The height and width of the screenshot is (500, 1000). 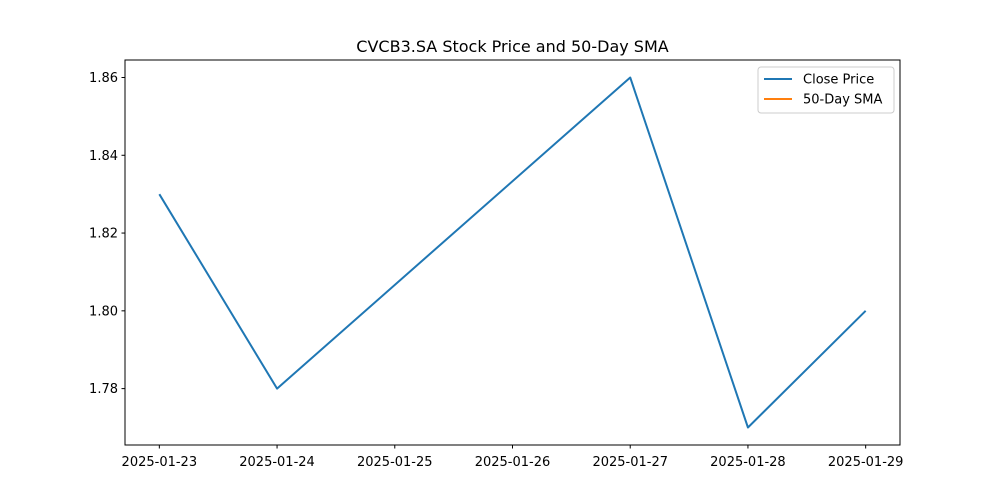 What do you see at coordinates (103, 234) in the screenshot?
I see `y-tick-label: 1.82` at bounding box center [103, 234].